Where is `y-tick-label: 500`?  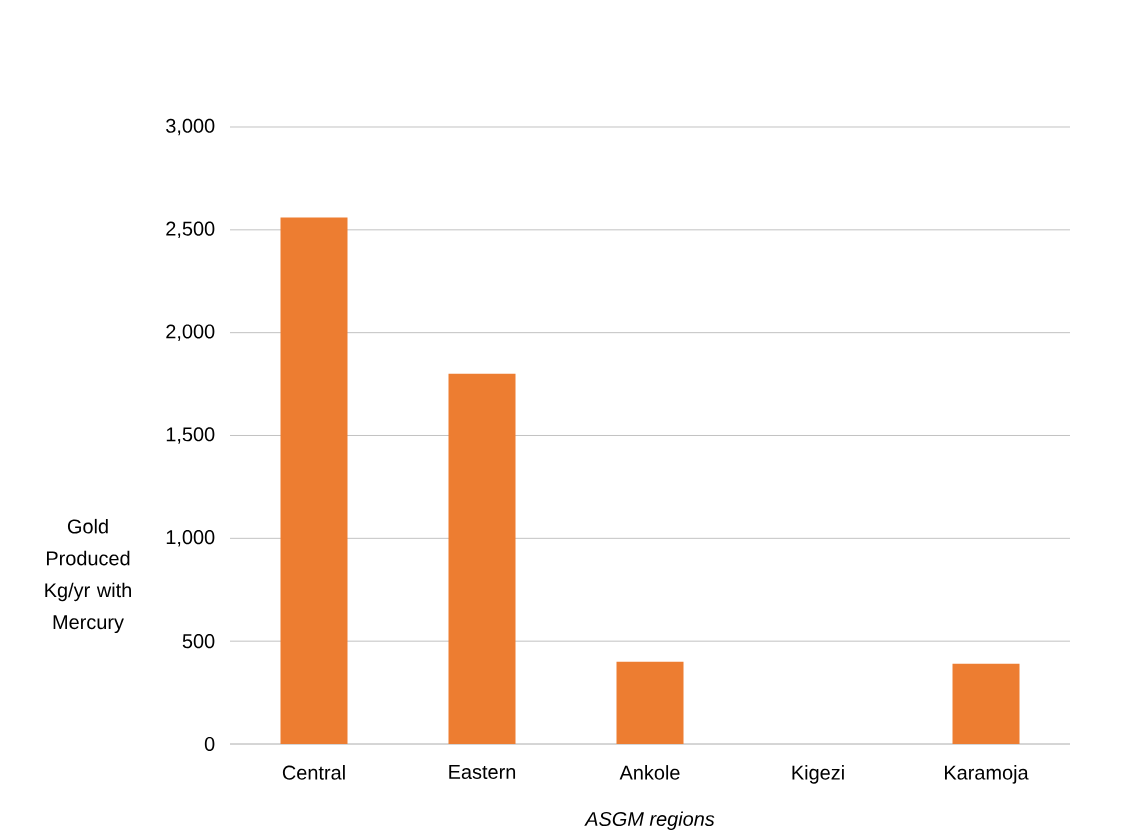 y-tick-label: 500 is located at coordinates (198, 641).